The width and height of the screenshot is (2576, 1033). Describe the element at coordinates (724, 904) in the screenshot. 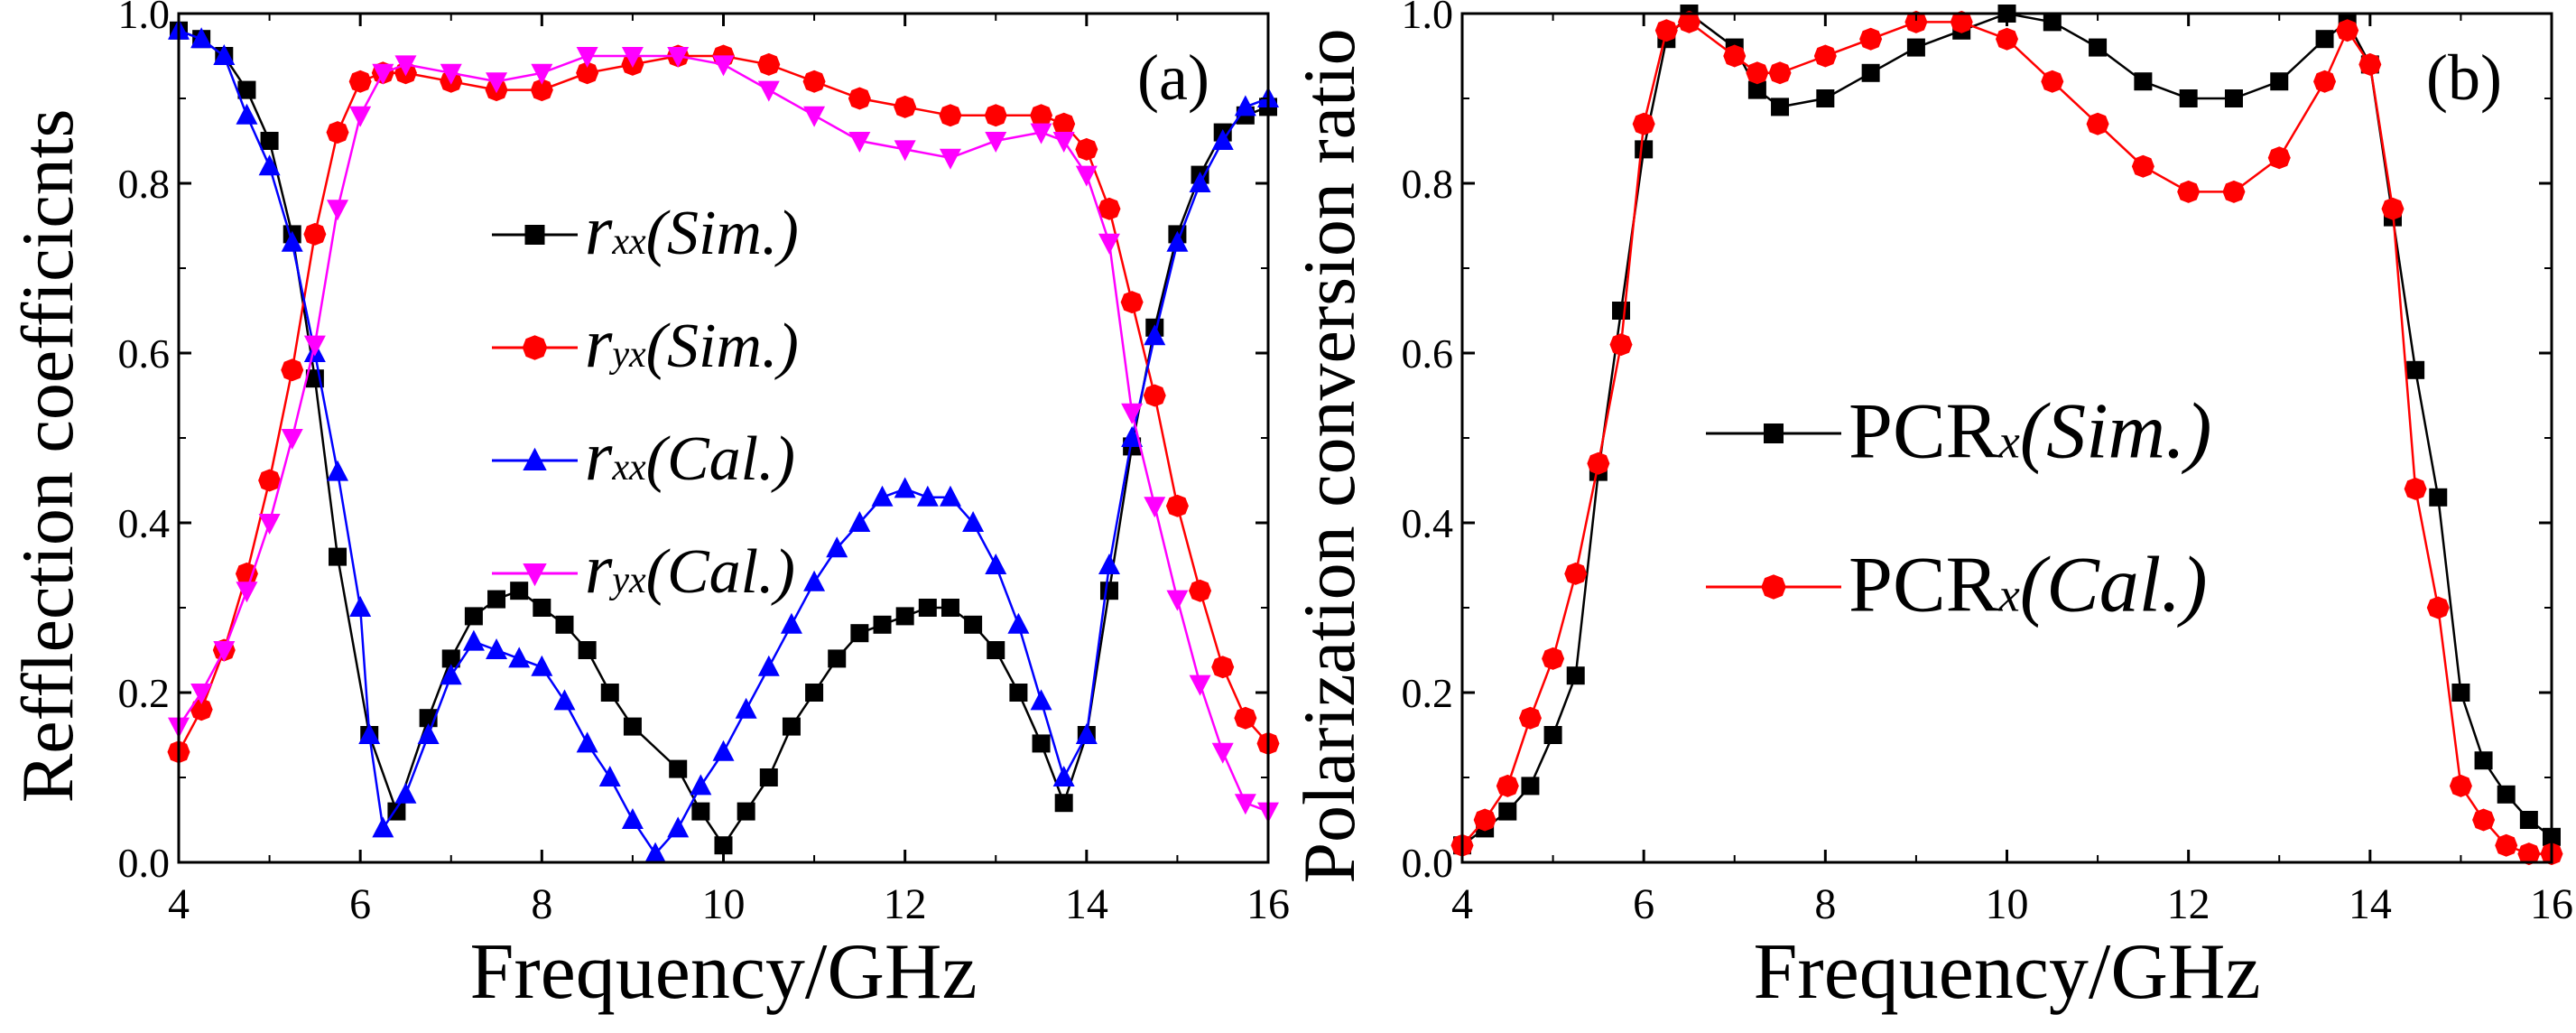

I see `x-tick-label: 10` at that location.